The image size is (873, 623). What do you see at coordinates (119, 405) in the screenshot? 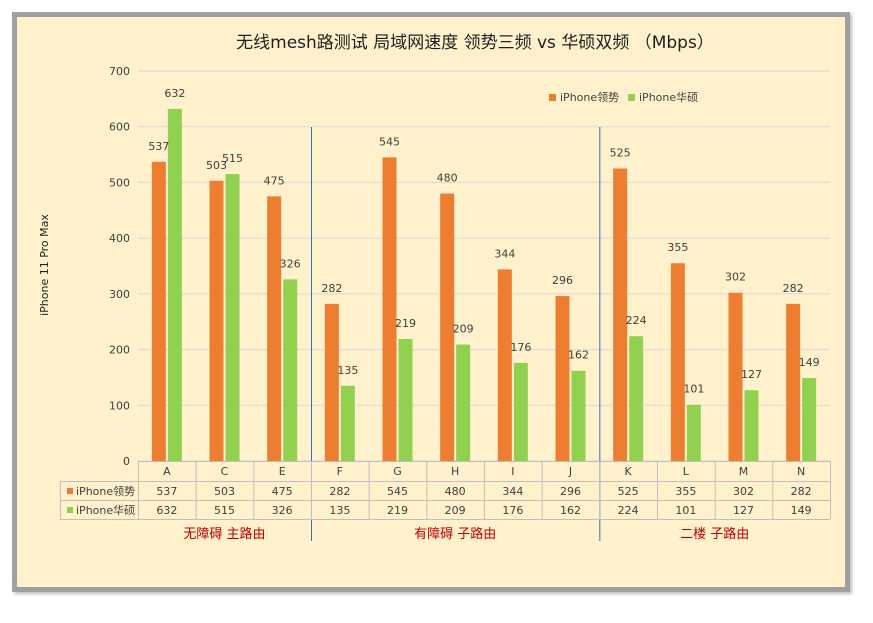
I see `y-tick-label: 100` at bounding box center [119, 405].